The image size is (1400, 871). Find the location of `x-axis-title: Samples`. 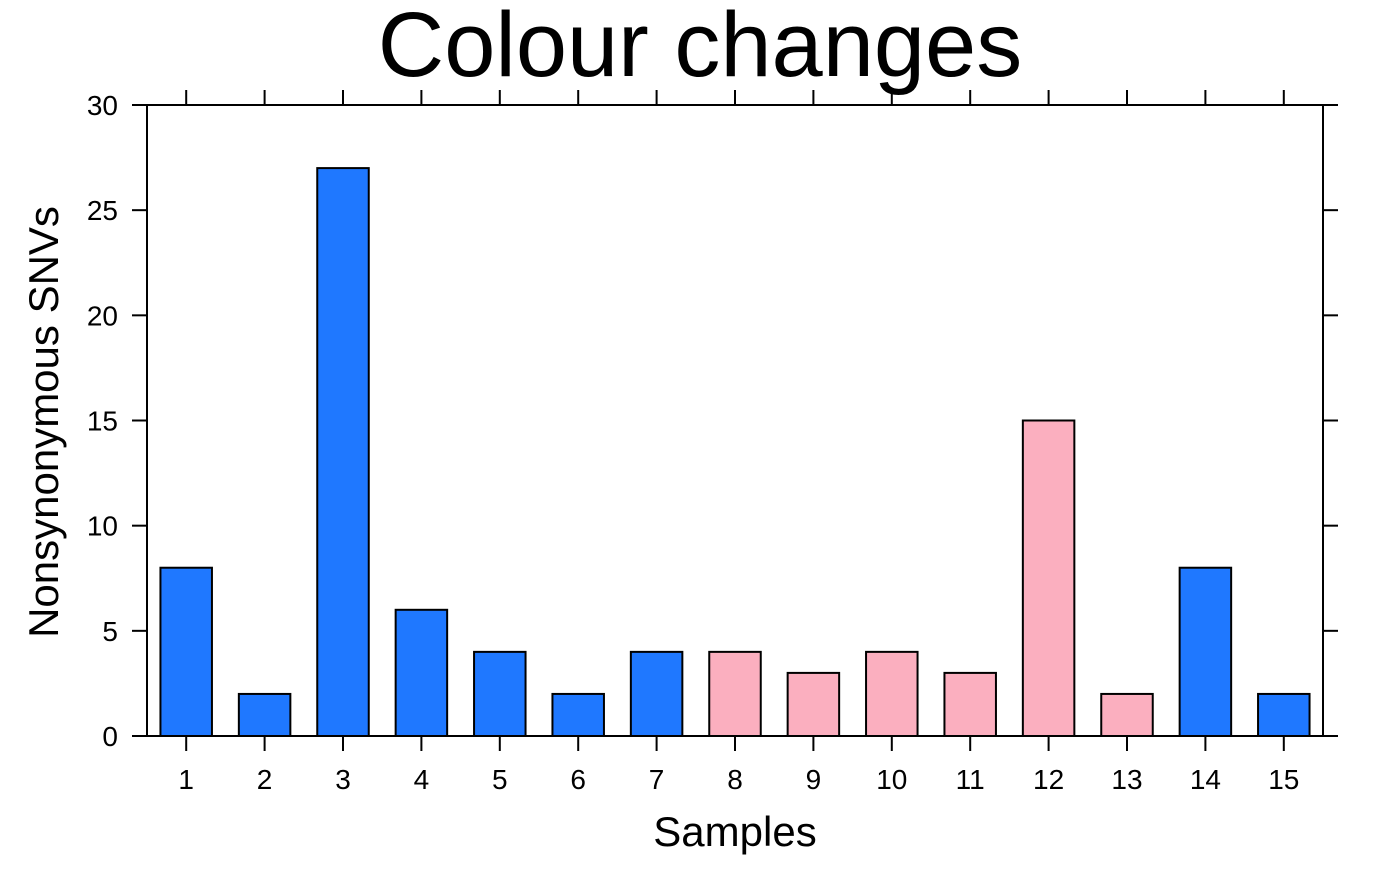

x-axis-title: Samples is located at coordinates (734, 831).